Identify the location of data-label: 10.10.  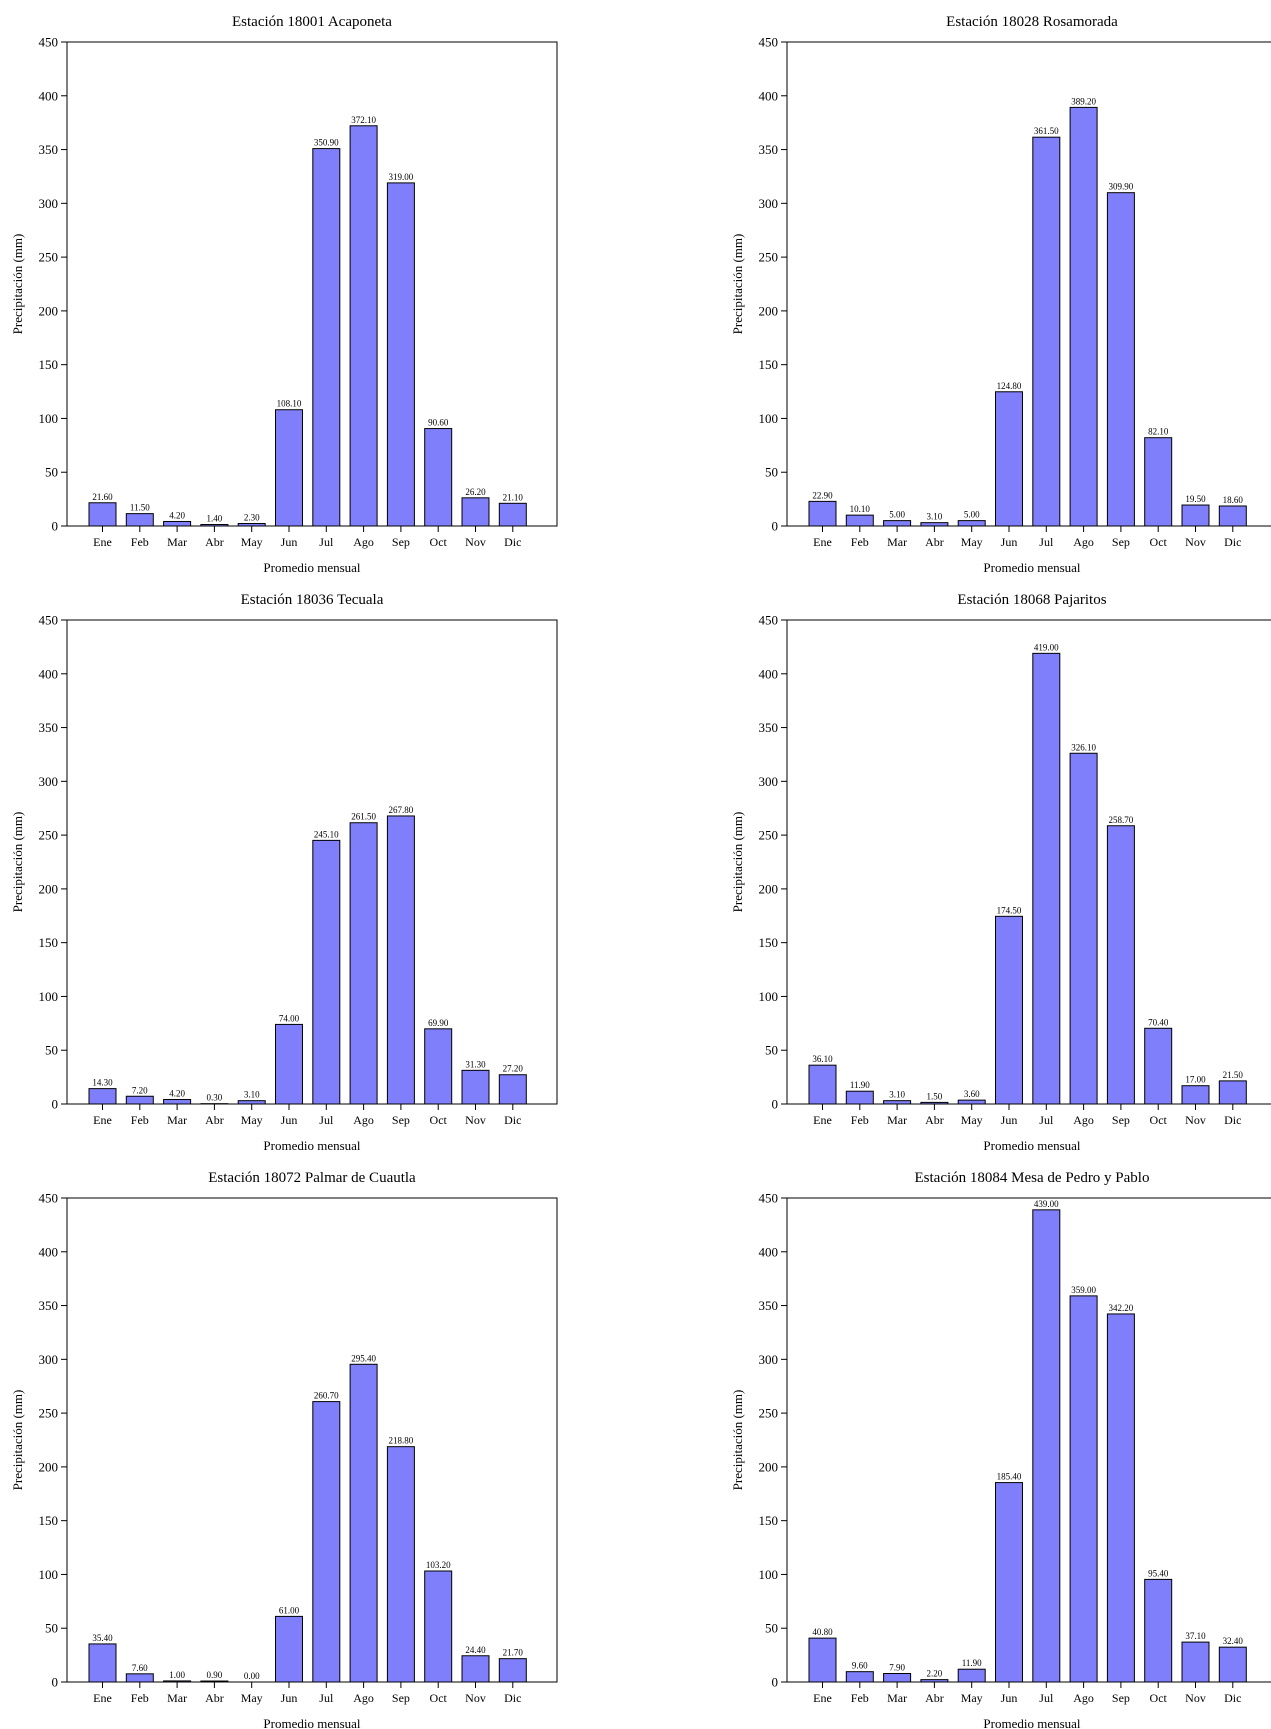
(860, 509).